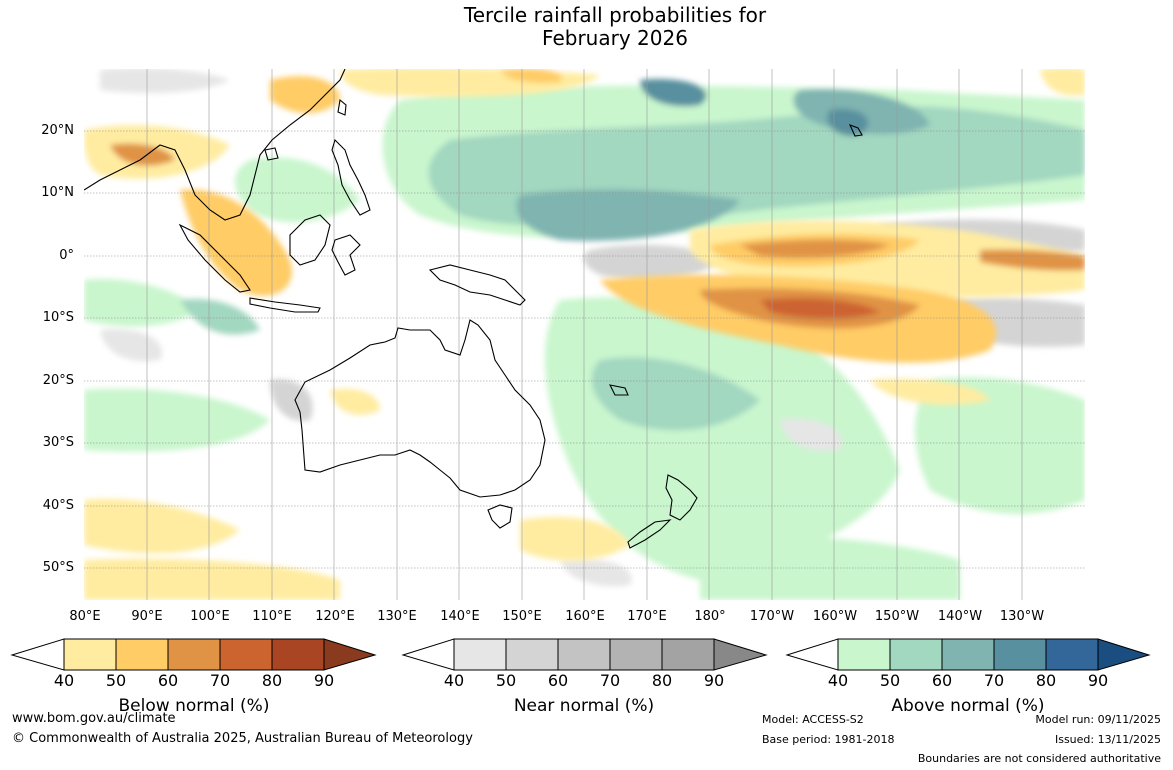 The image size is (1173, 770). I want to click on java-coastline, so click(285, 305).